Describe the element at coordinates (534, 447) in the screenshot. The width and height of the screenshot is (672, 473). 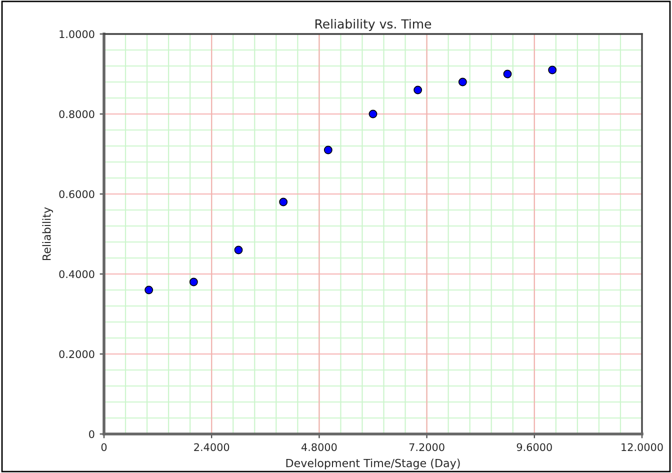
I see `x-tick-label: 9.6000` at that location.